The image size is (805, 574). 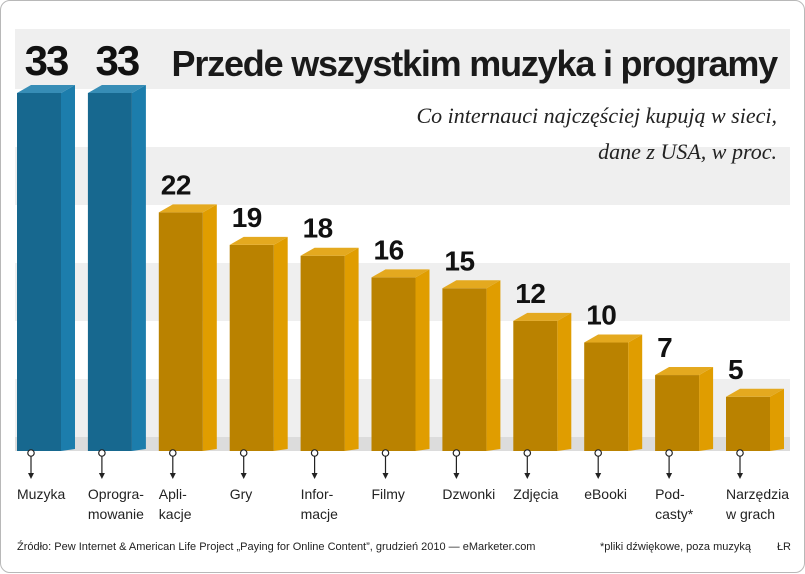 What do you see at coordinates (605, 494) in the screenshot?
I see `category-label: eBooki` at bounding box center [605, 494].